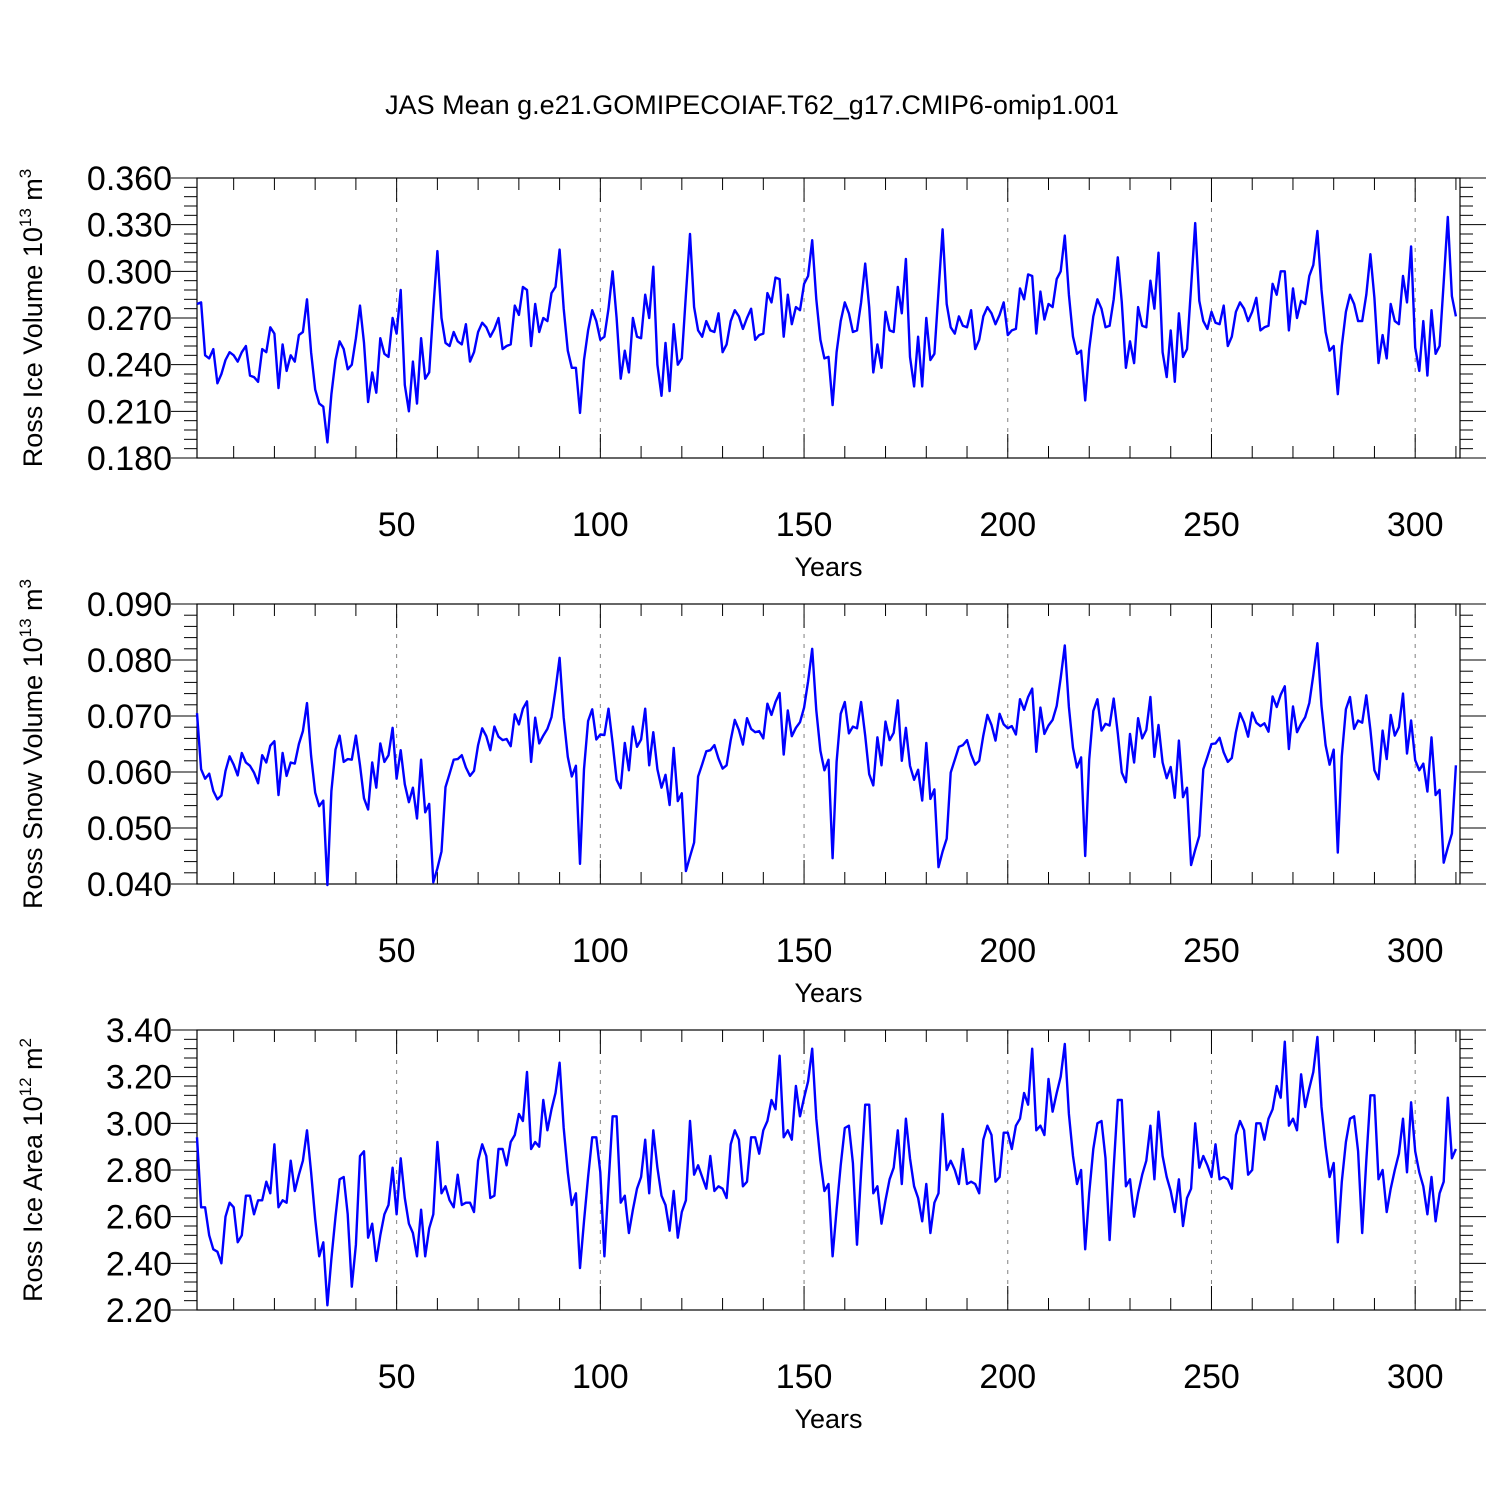 This screenshot has height=1500, width=1500. Describe the element at coordinates (139, 1264) in the screenshot. I see `y-tick-label: 2.40` at that location.